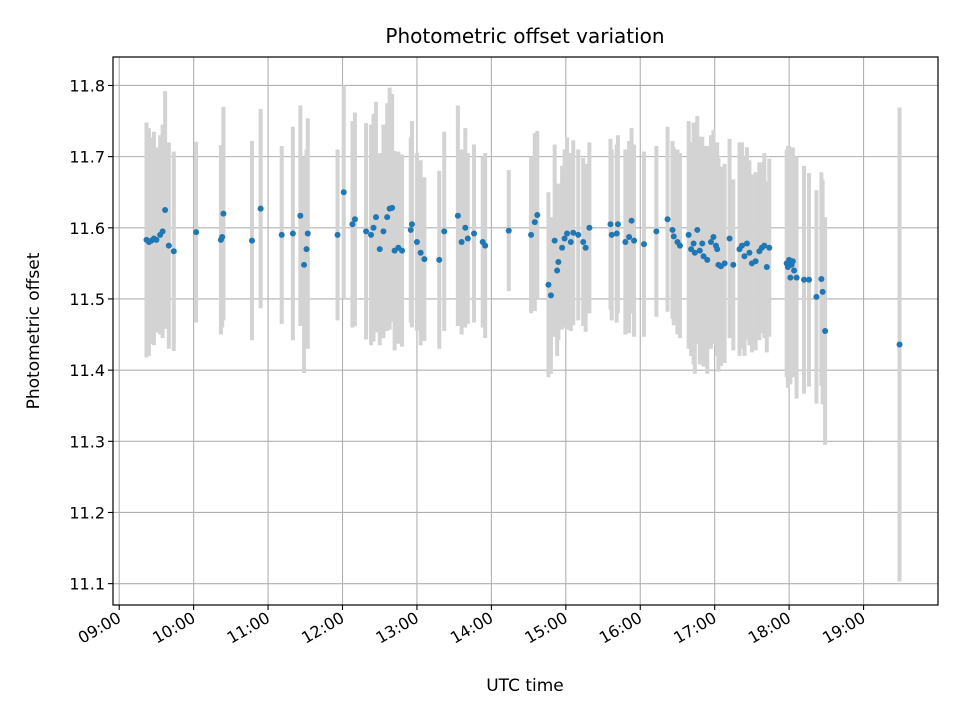 This screenshot has width=960, height=720. I want to click on y-tick-label: 11.5, so click(87, 299).